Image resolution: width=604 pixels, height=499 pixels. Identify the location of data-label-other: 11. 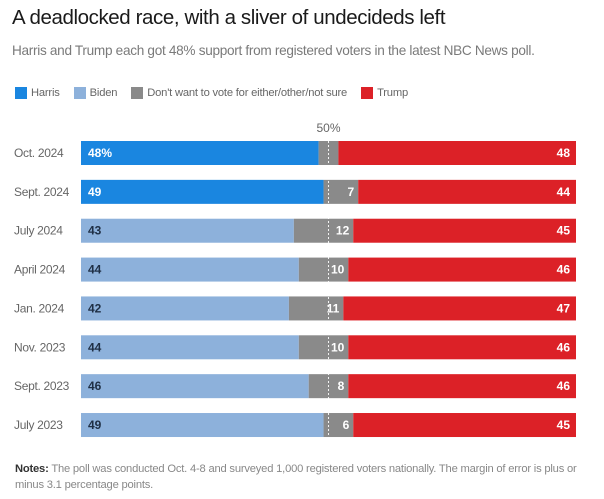
(333, 308).